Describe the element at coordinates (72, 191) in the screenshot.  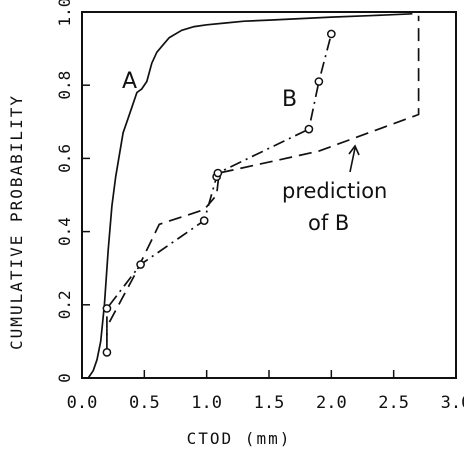
I see `y-axis-ticks: 0 0.2 0.4 0.6 0.8 1.0` at that location.